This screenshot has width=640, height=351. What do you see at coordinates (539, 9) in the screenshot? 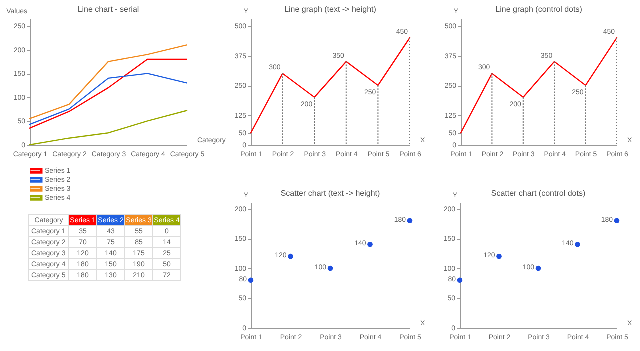
I see `chart-title: Line graph (control dots)` at bounding box center [539, 9].